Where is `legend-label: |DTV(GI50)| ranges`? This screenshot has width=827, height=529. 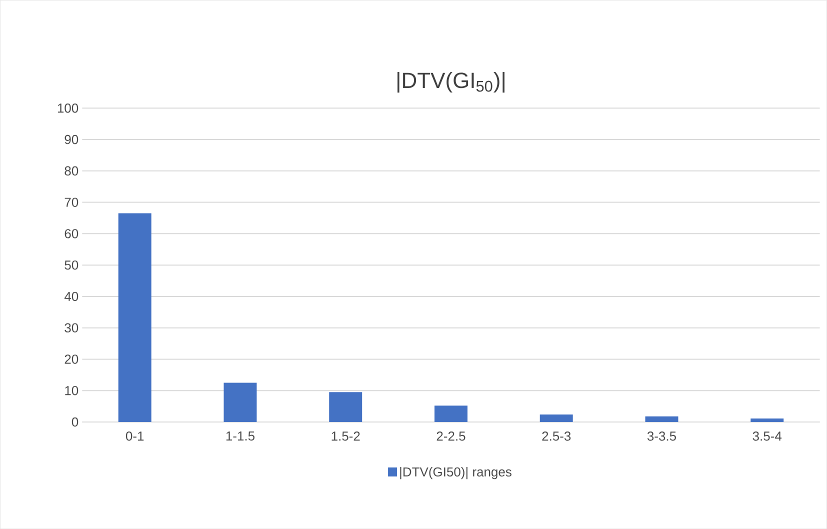 legend-label: |DTV(GI50)| ranges is located at coordinates (456, 473).